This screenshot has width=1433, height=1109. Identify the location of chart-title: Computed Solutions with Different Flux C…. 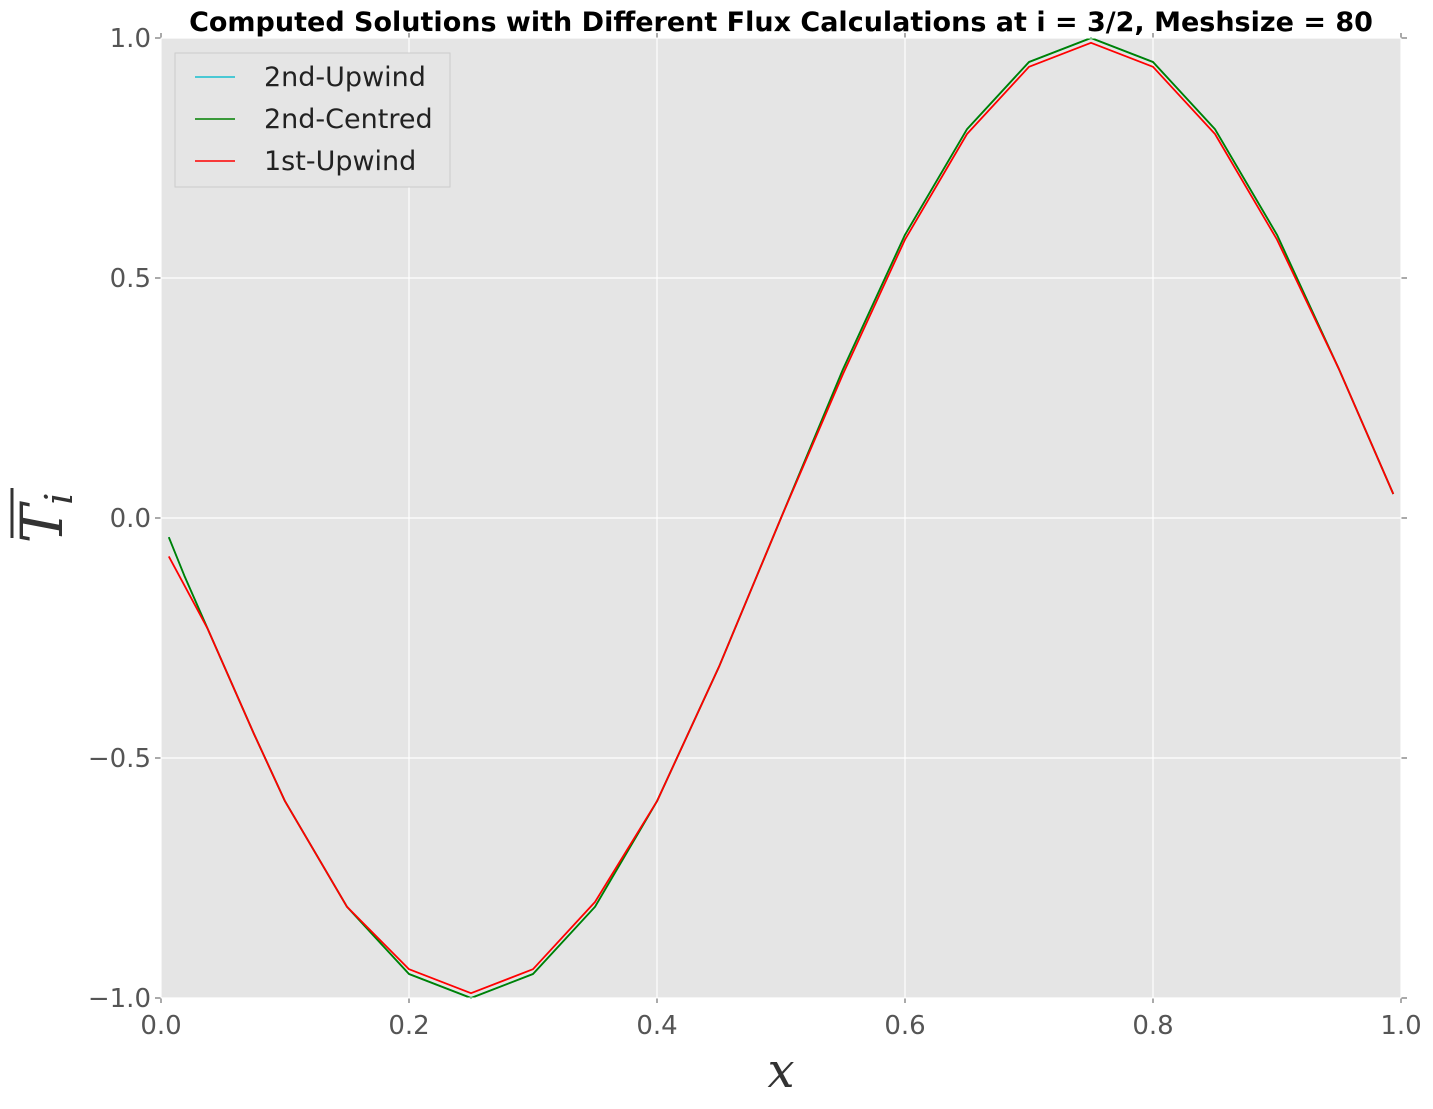
(781, 22).